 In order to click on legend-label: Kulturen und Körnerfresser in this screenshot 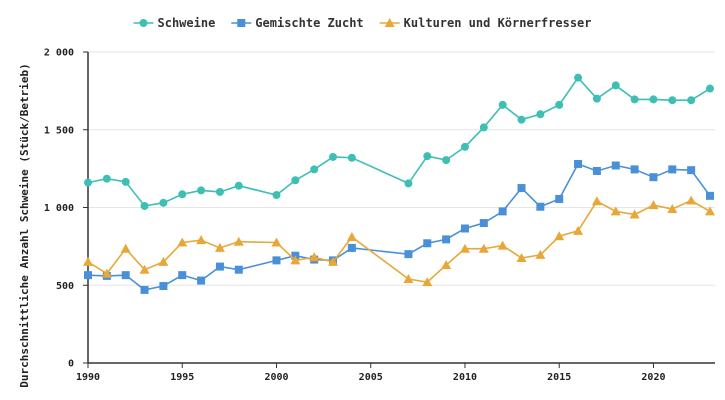, I will do `click(498, 23)`.